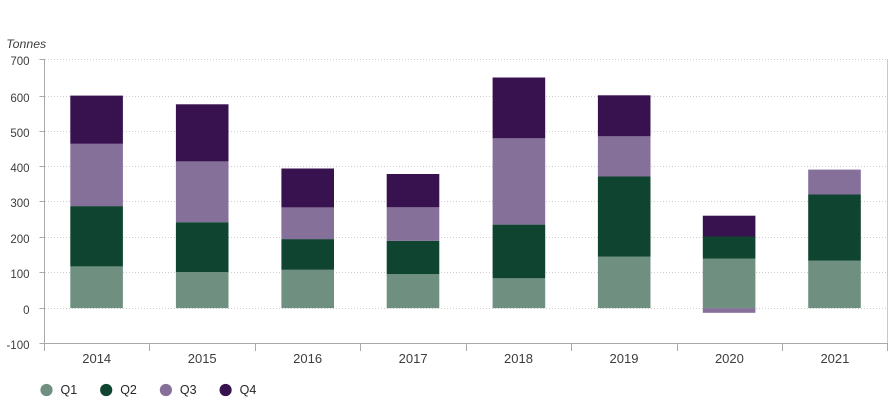  Describe the element at coordinates (19, 169) in the screenshot. I see `svg-text: 400` at that location.